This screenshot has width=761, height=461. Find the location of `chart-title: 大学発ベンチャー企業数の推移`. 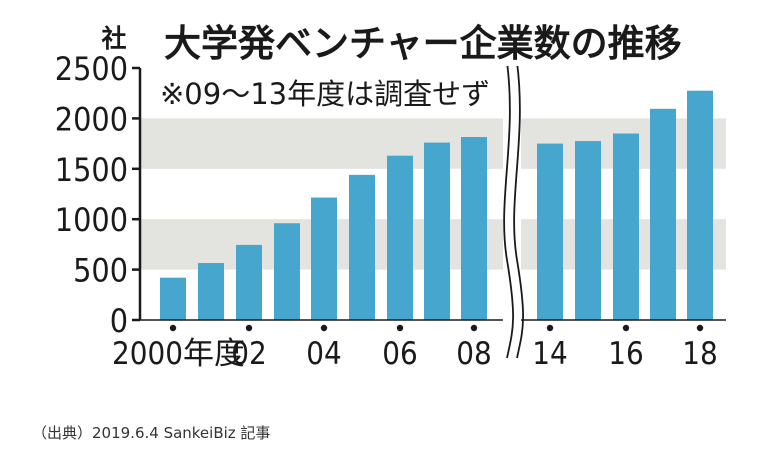

chart-title: 大学発ベンチャー企業数の推移 is located at coordinates (423, 43).